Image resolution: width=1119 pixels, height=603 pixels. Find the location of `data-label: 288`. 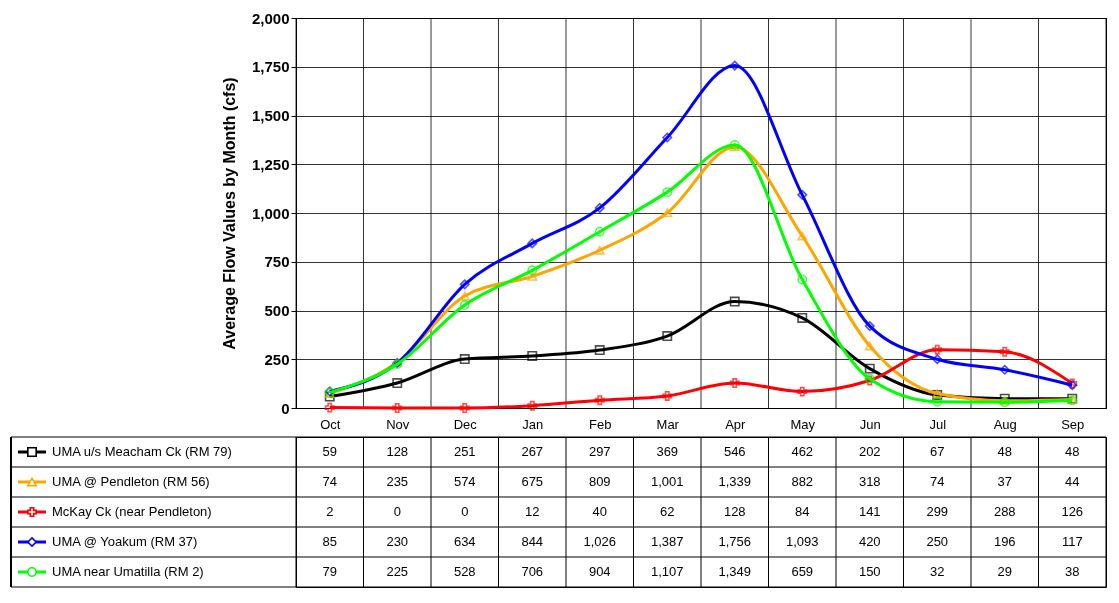

data-label: 288 is located at coordinates (1004, 511).